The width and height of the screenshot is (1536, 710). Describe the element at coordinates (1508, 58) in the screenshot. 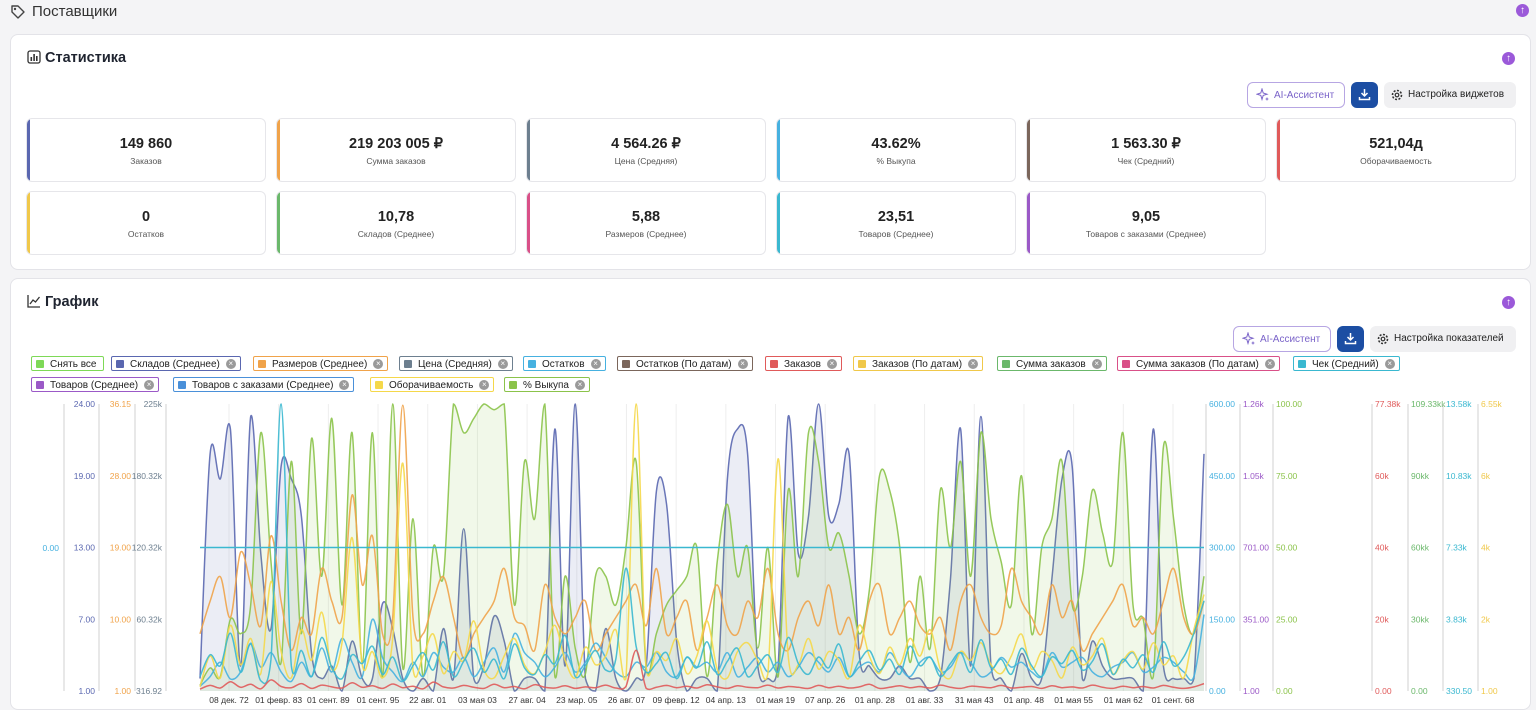

I see `collapse-stats-button: ↑` at that location.